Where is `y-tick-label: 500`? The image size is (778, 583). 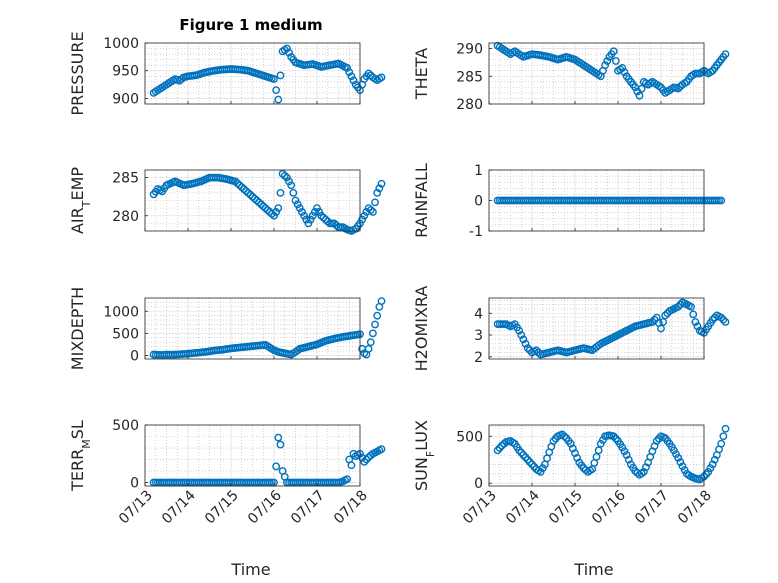
y-tick-label: 500 is located at coordinates (125, 426).